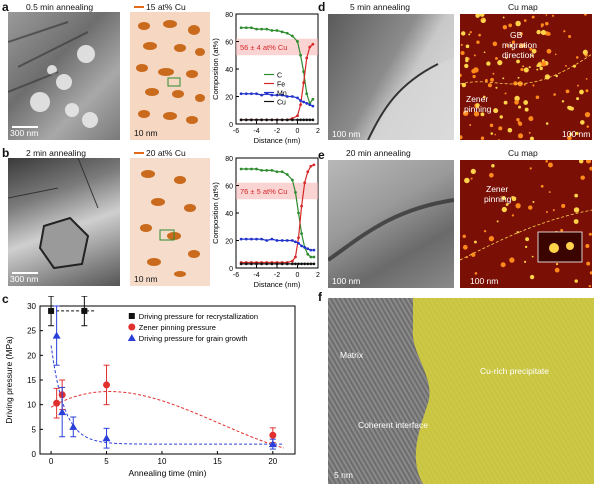 The height and width of the screenshot is (488, 600). What do you see at coordinates (321, 155) in the screenshot?
I see `panel-label-e: e` at bounding box center [321, 155].